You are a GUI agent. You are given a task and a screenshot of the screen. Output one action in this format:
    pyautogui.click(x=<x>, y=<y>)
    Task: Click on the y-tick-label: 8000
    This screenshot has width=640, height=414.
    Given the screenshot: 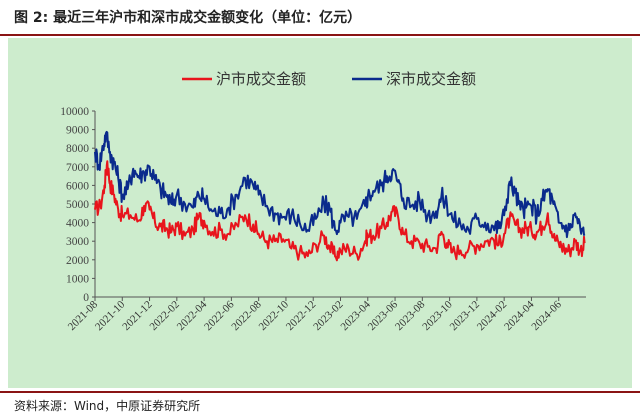 What is the action you would take?
    pyautogui.click(x=77, y=149)
    